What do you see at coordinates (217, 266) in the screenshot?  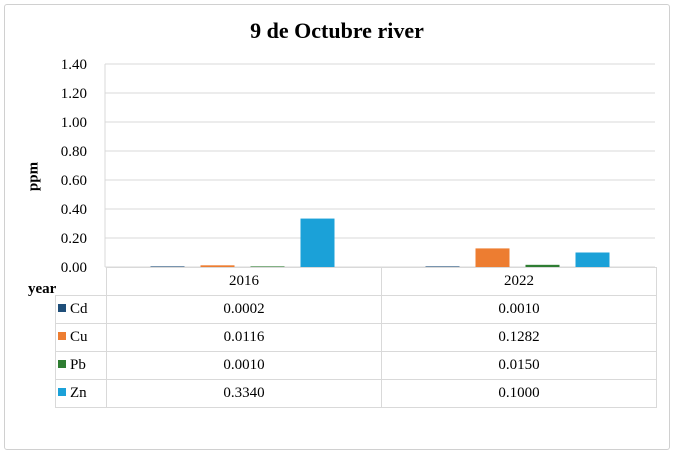 I see `bar-cu-2016` at bounding box center [217, 266].